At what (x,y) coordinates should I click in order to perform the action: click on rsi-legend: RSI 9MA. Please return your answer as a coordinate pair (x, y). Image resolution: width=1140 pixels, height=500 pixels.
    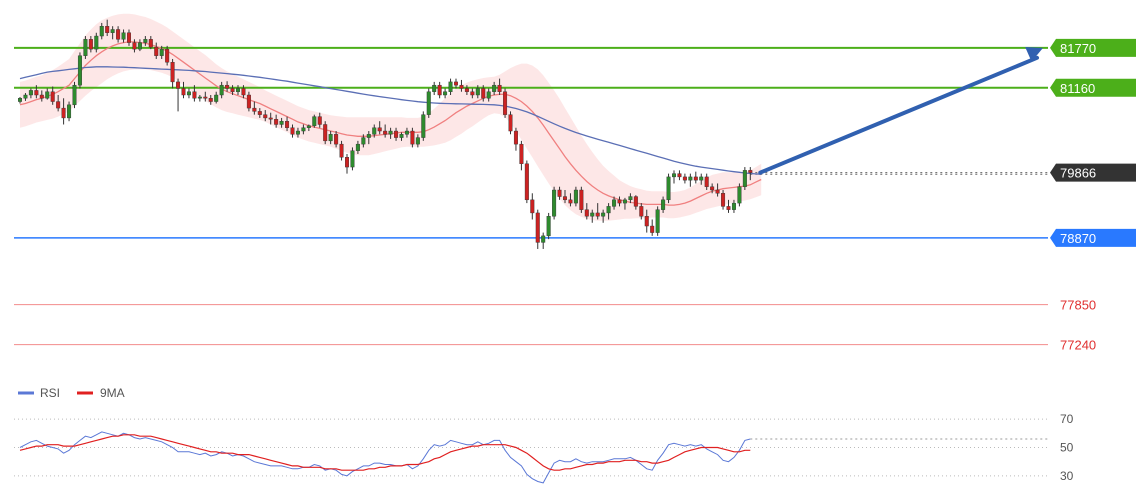
    Looking at the image, I should click on (71, 393).